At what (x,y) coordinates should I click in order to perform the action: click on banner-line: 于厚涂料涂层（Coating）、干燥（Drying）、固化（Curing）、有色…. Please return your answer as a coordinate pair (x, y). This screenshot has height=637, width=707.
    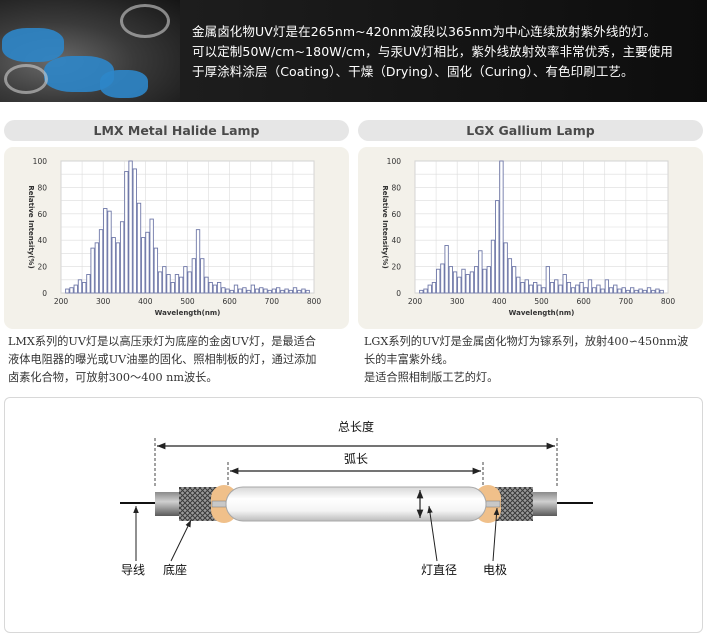
    Looking at the image, I should click on (413, 71).